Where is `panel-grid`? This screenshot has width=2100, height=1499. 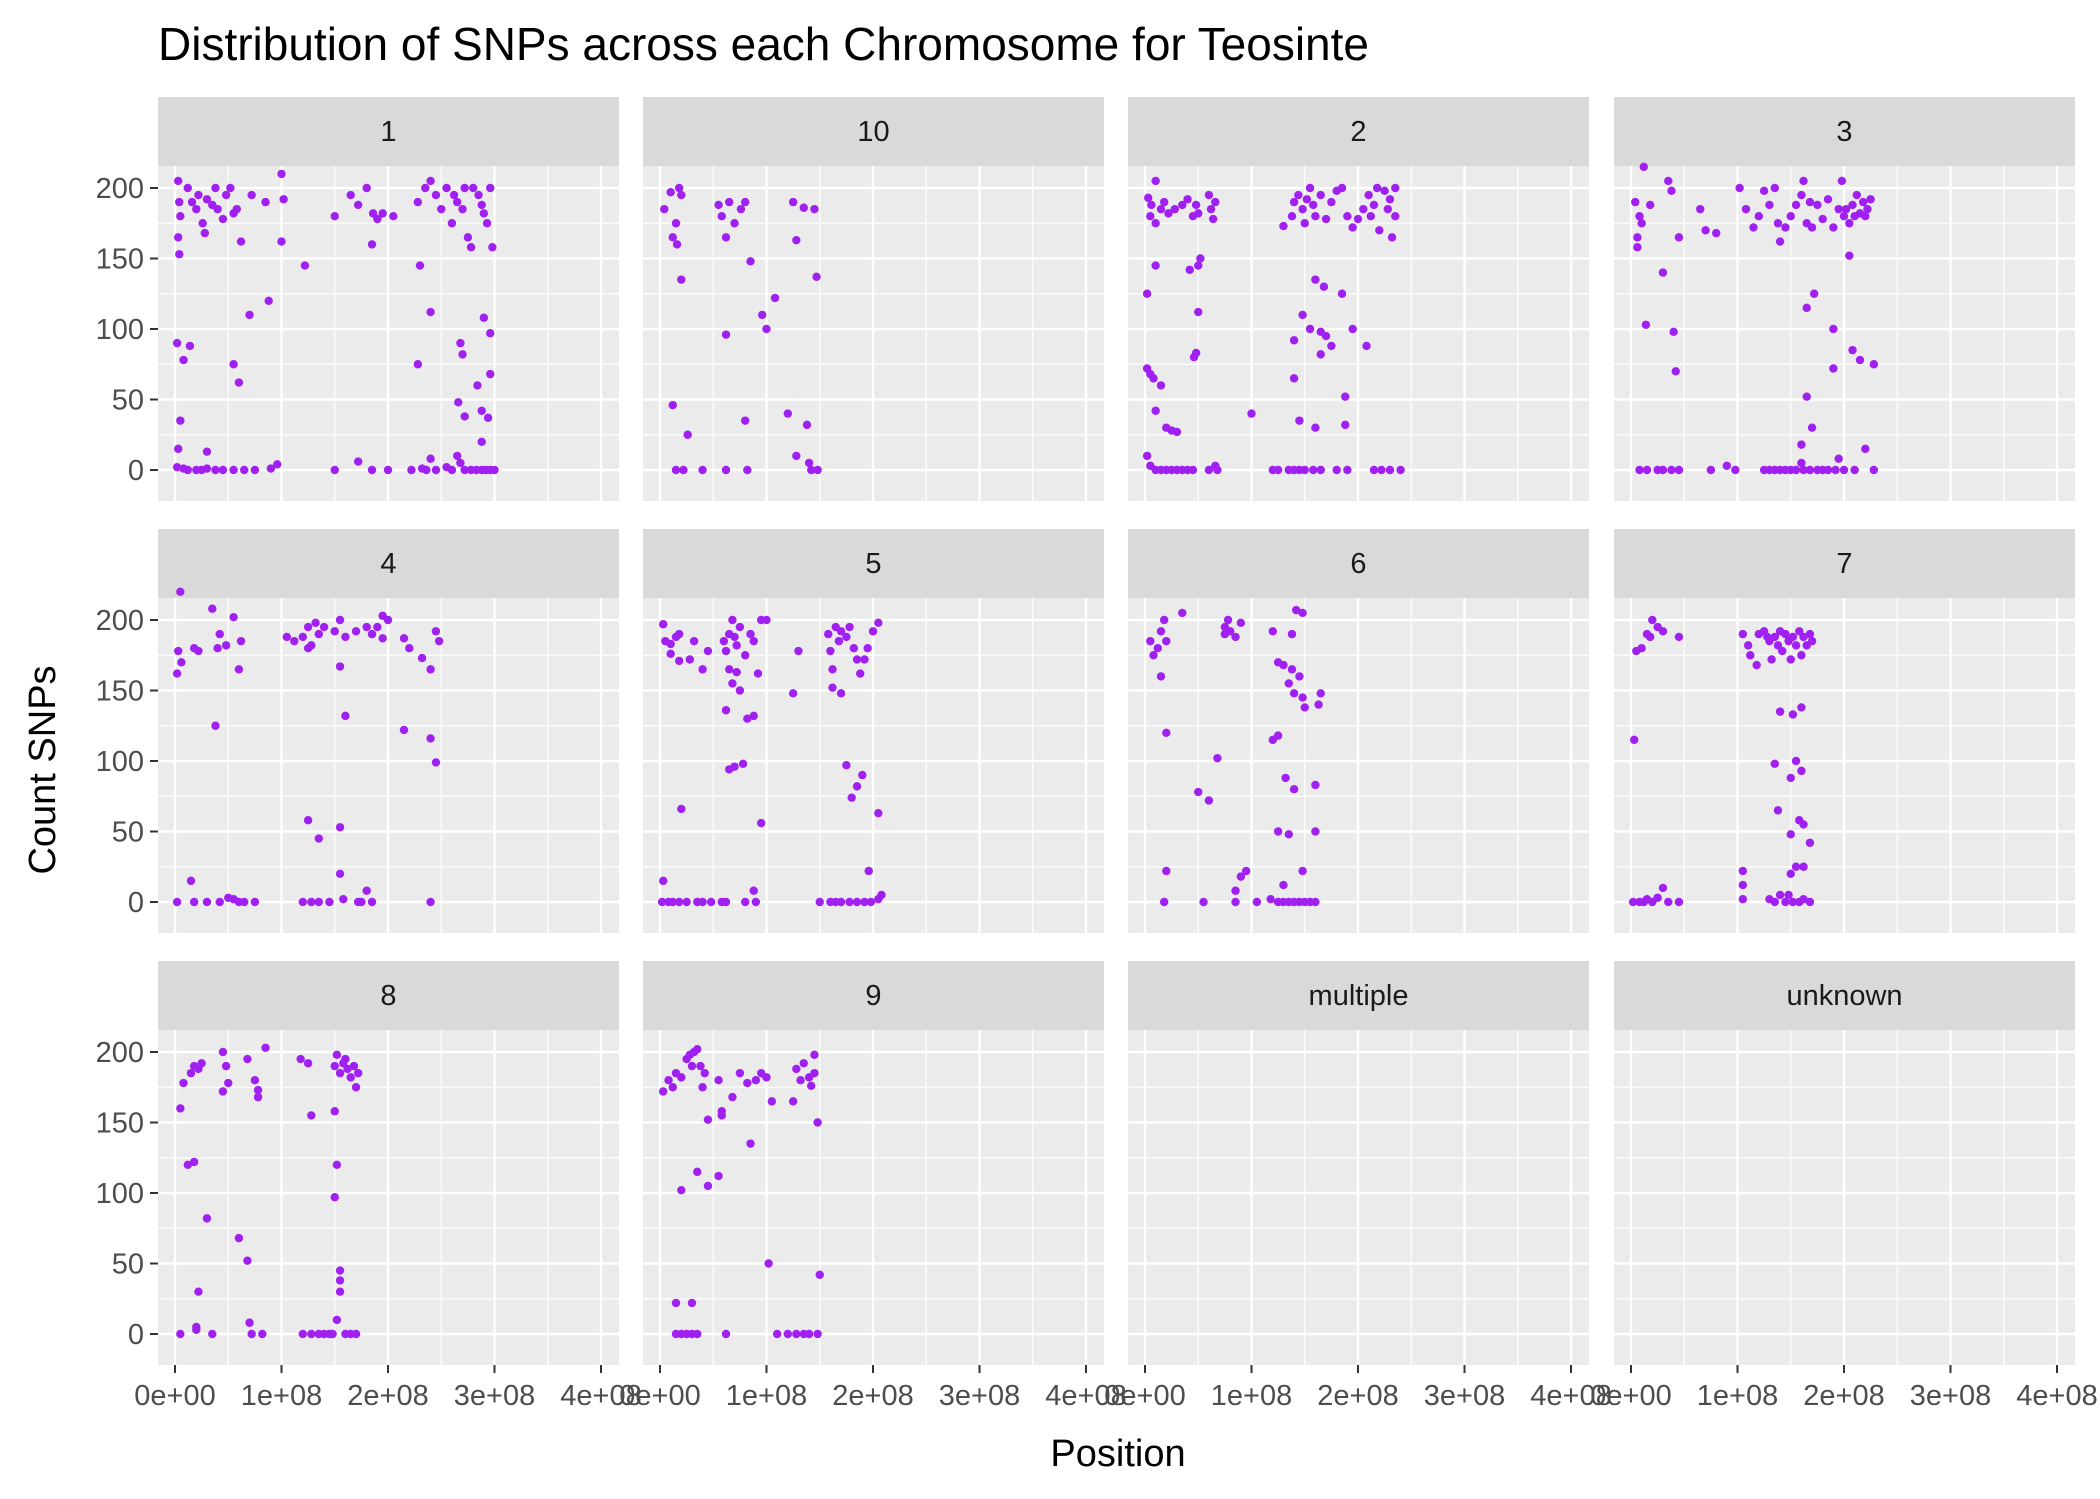 panel-grid is located at coordinates (388, 333).